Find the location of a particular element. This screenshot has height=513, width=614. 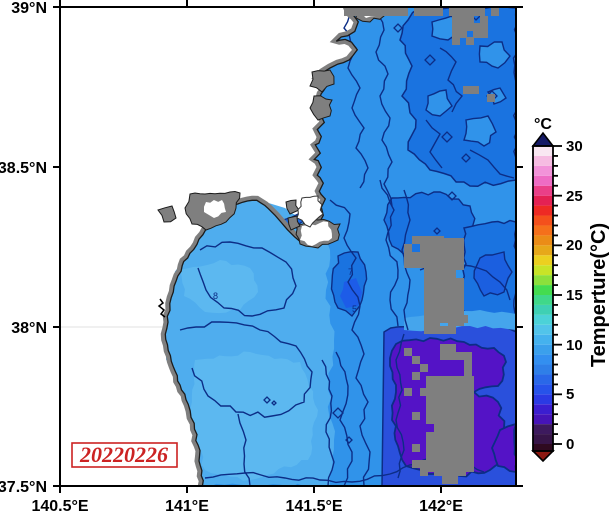

svg-text: 7 is located at coordinates (350, 272).